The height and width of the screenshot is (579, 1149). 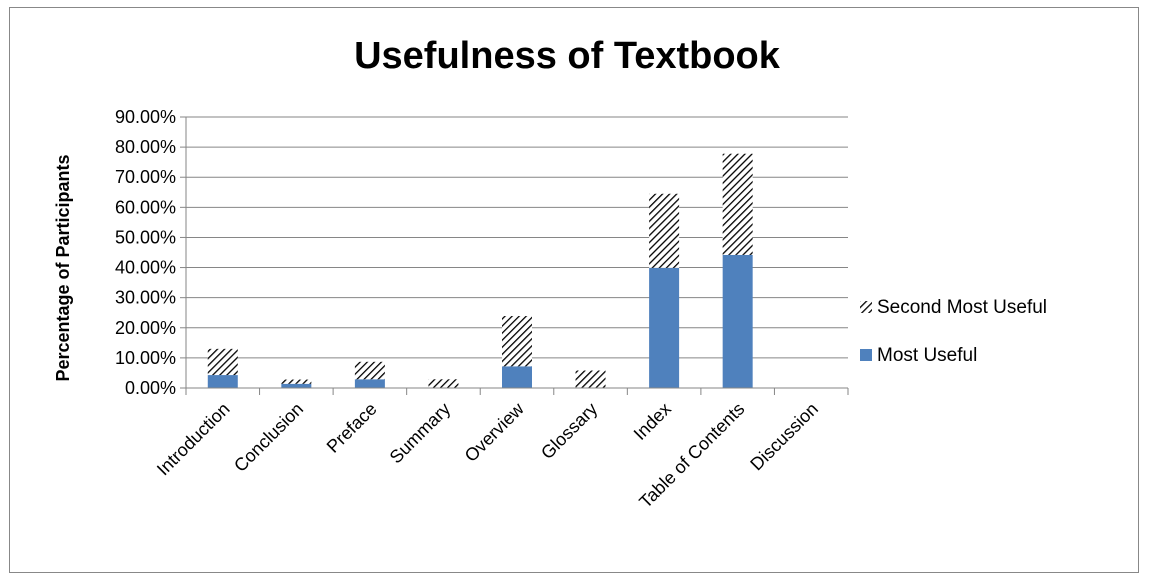 I want to click on x-category-label: Summary, so click(x=420, y=433).